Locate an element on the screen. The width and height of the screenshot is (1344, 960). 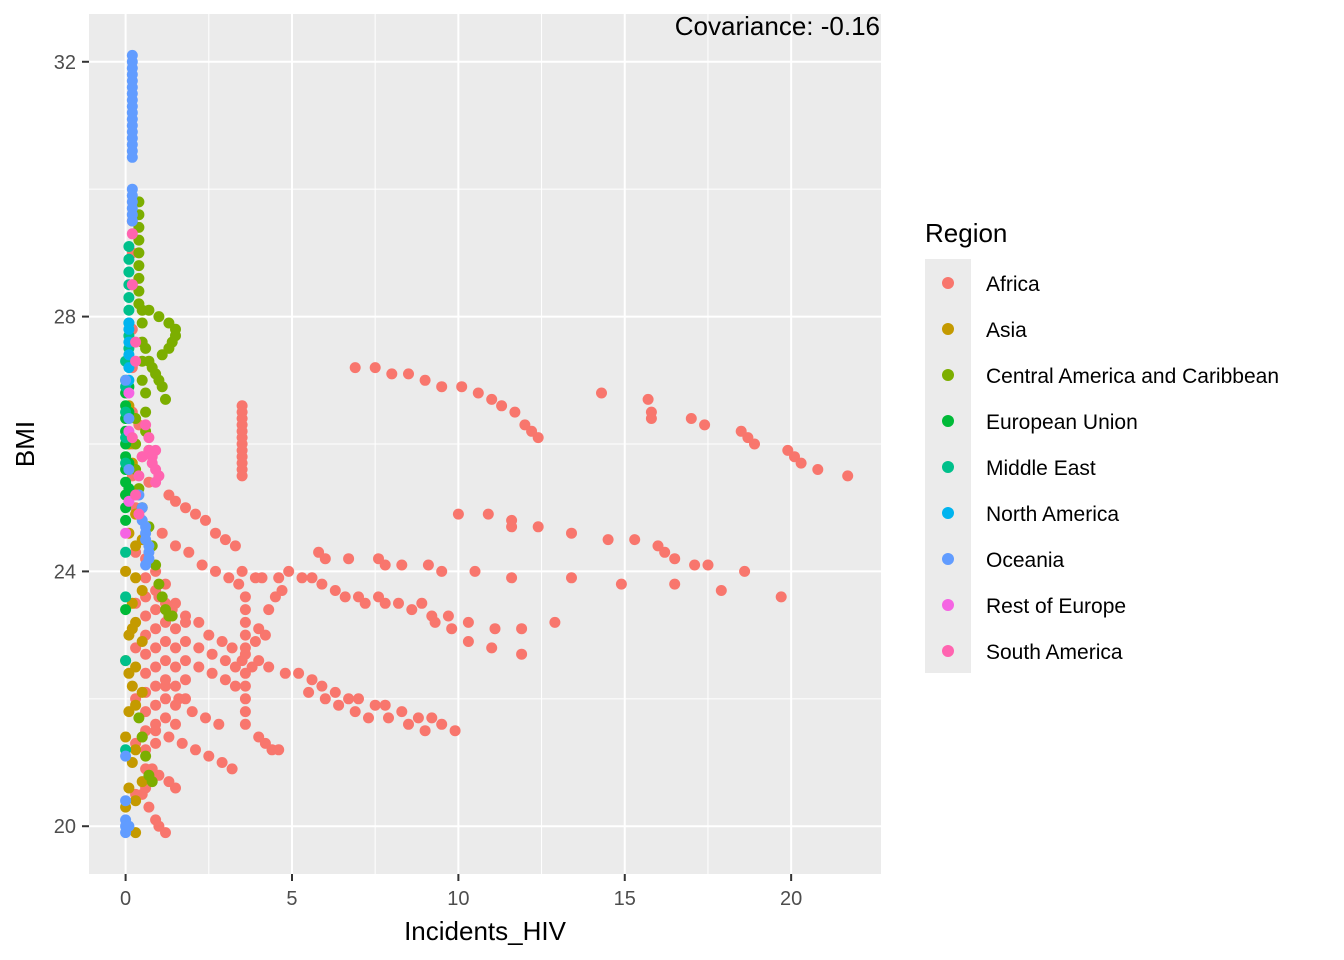
legend-label-central-america-and-caribbean: Central America and Caribbean is located at coordinates (1132, 376).